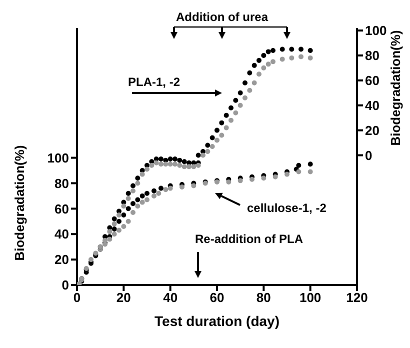 This screenshot has height=348, width=410. Describe the element at coordinates (77, 298) in the screenshot. I see `x-tick-label: 0` at that location.